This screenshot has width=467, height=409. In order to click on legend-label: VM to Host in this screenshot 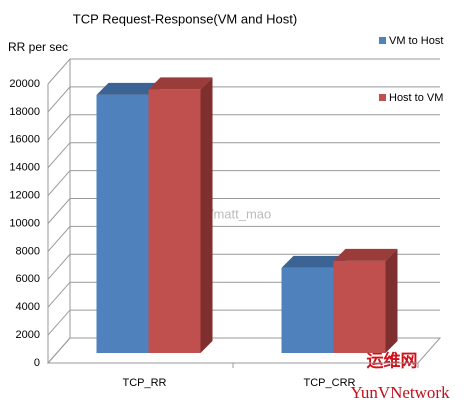, I will do `click(416, 41)`.